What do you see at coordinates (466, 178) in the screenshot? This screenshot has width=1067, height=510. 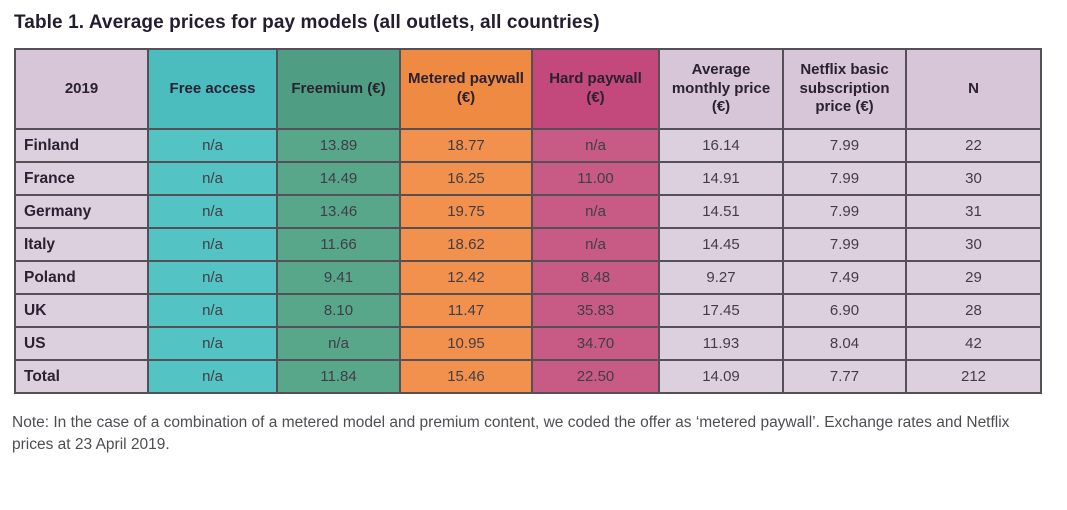 I see `cell-france-metered-paywall: 16.25` at bounding box center [466, 178].